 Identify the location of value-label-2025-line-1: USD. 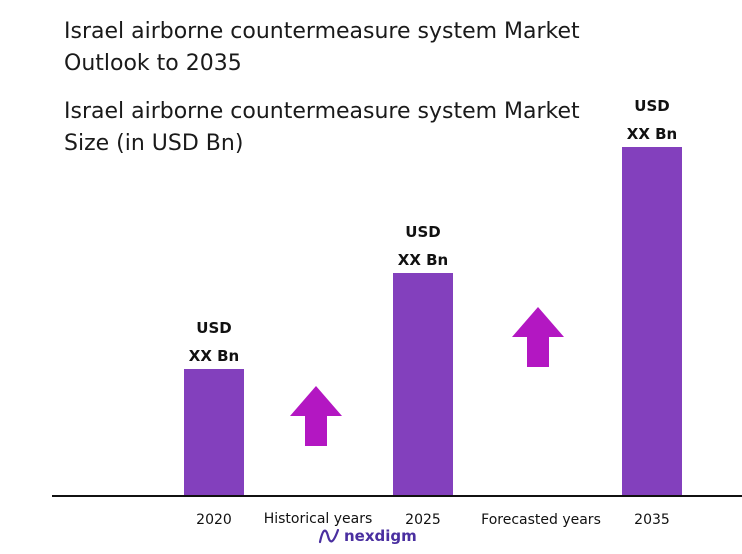
(422, 232).